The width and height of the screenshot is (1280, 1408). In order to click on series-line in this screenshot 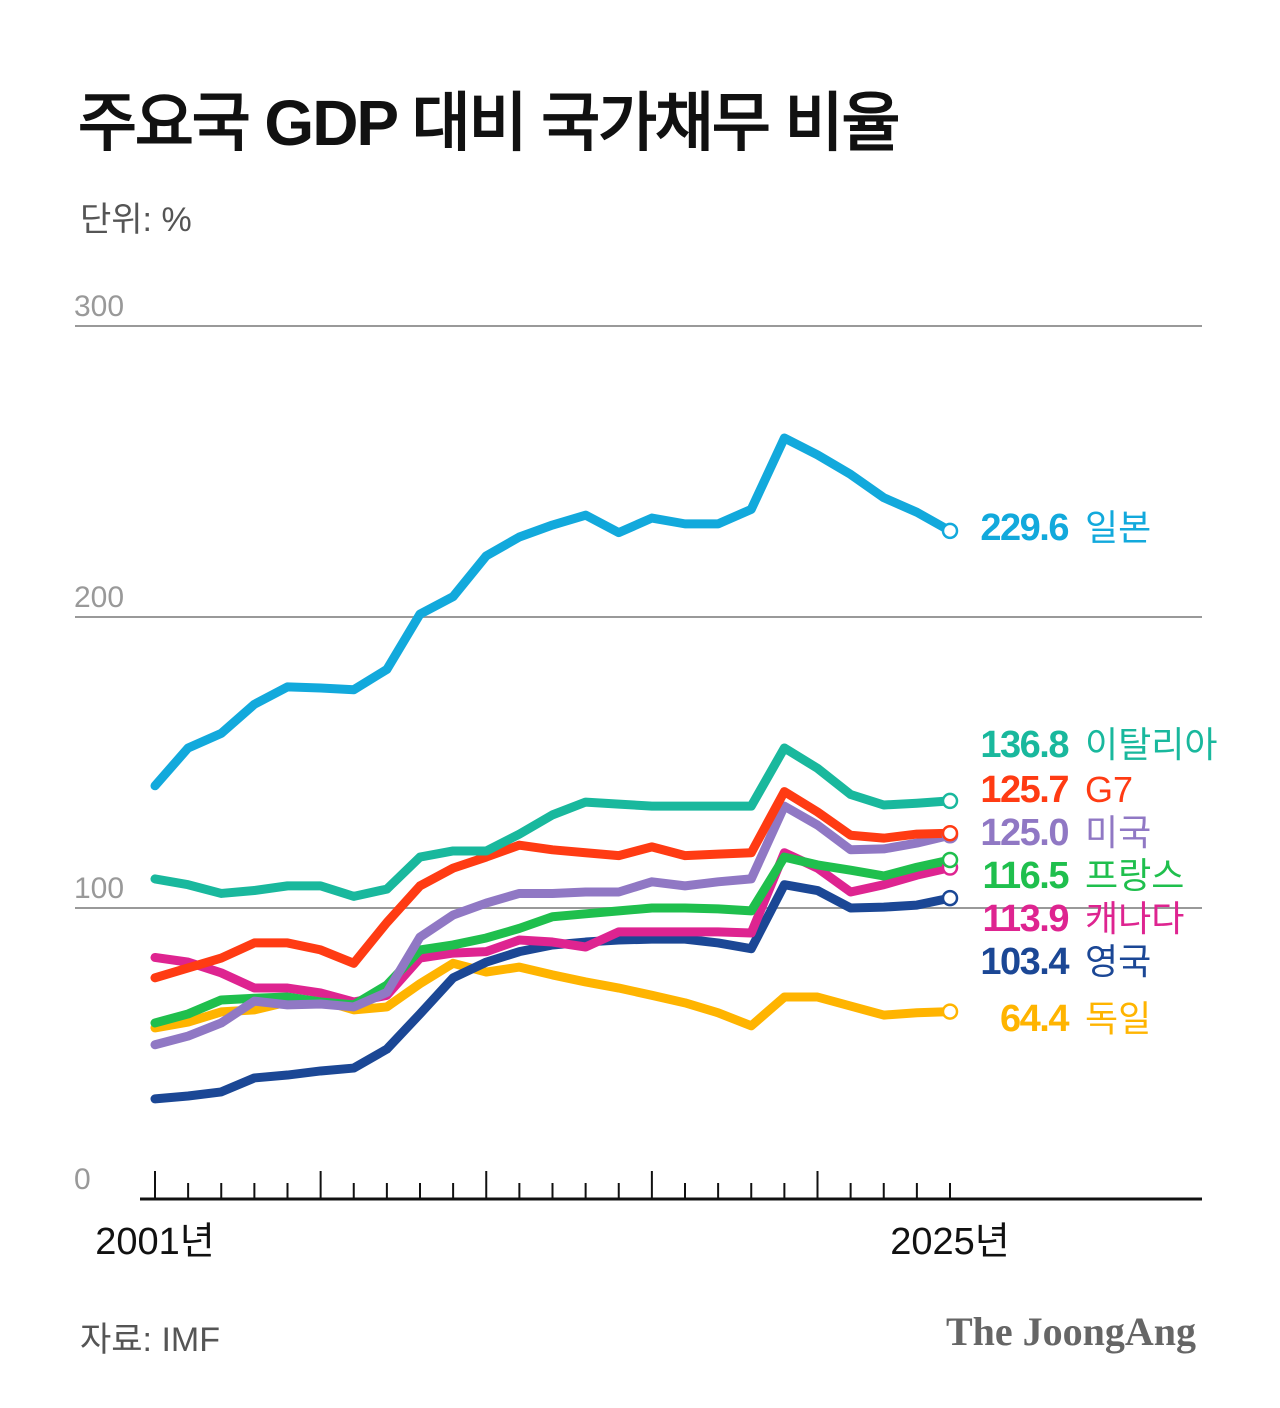, I will do `click(552, 927)`.